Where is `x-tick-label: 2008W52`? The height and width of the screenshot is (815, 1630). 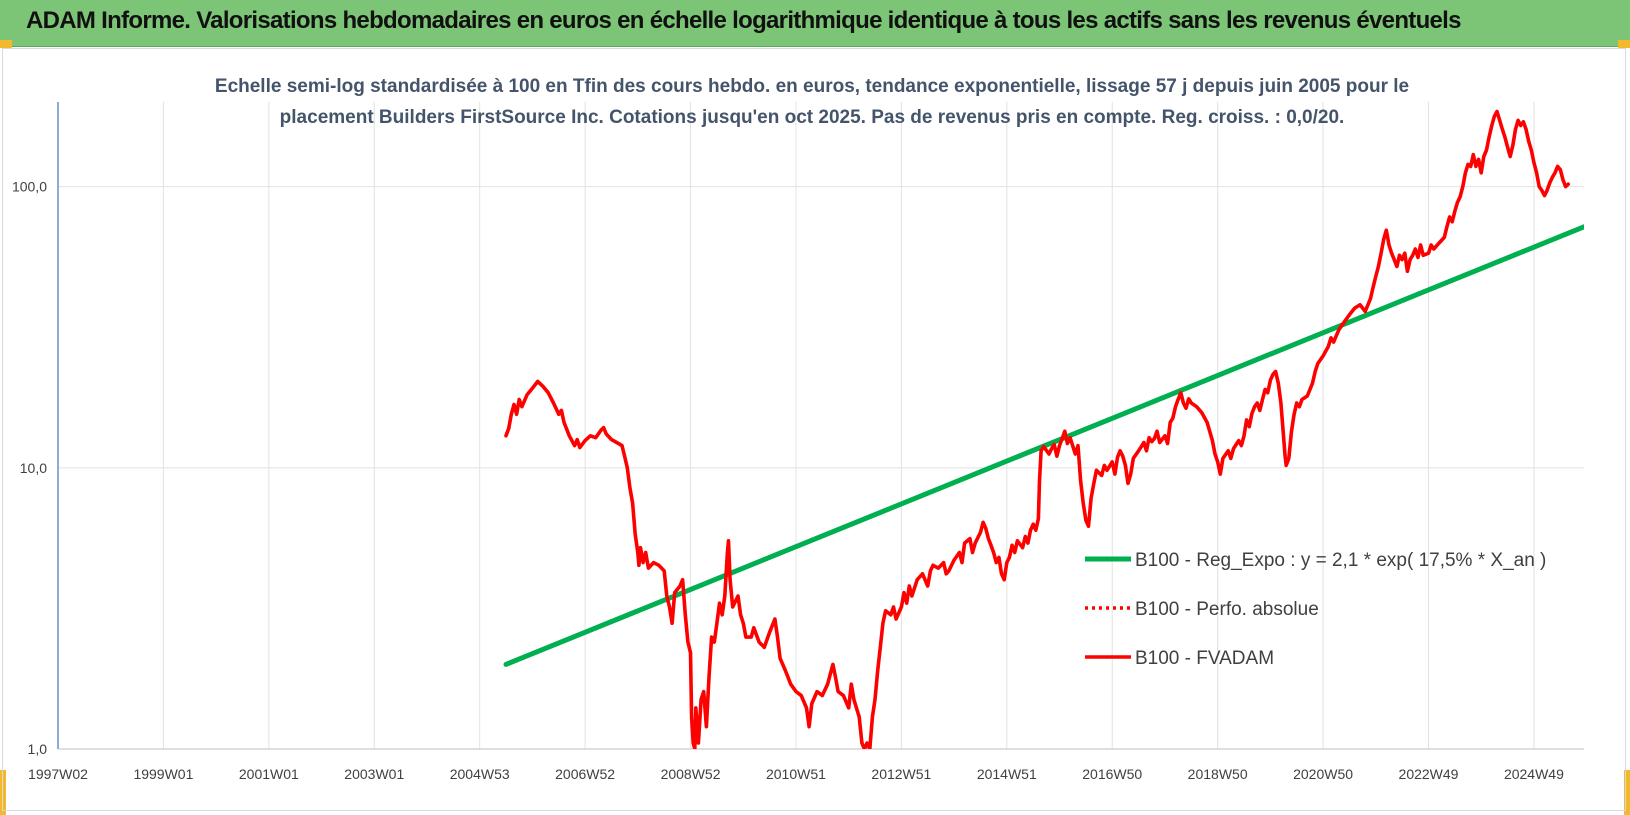
x-tick-label: 2008W52 is located at coordinates (691, 774).